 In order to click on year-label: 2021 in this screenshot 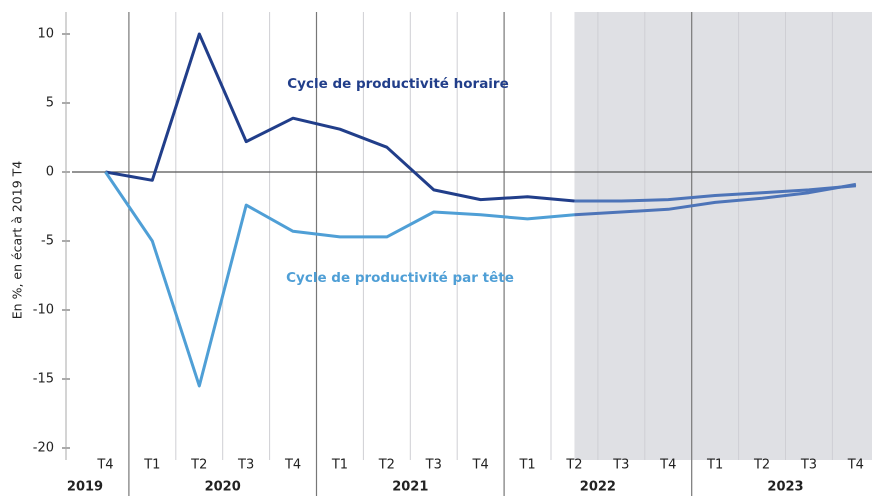, I will do `click(410, 487)`.